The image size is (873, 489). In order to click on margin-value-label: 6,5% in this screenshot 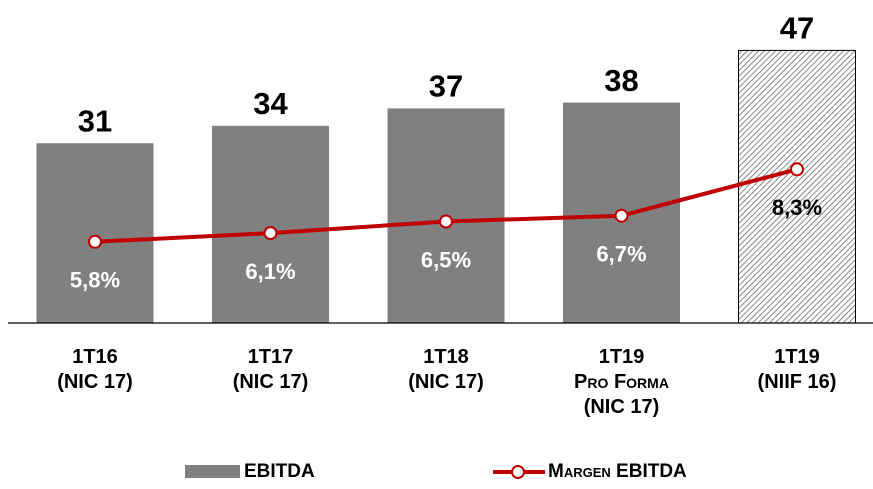, I will do `click(446, 259)`.